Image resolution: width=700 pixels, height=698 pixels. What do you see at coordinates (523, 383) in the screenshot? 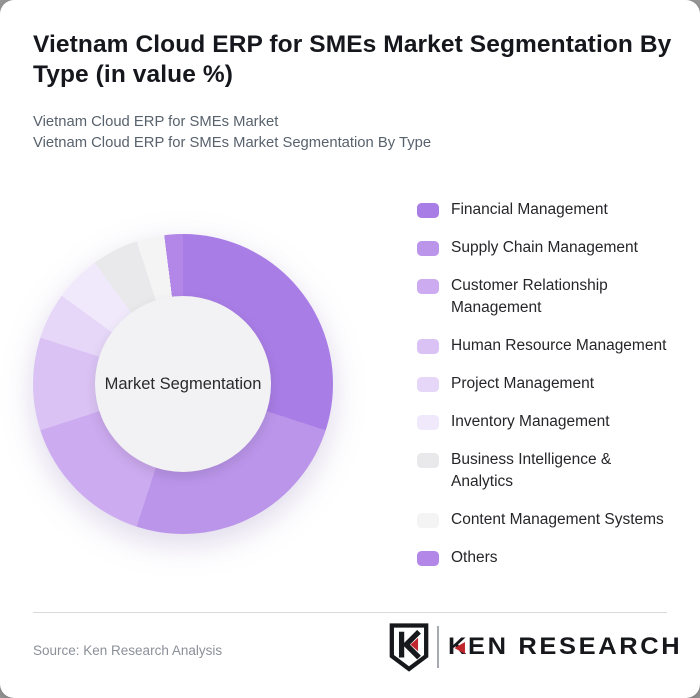
I see `legend-label: Project Management` at bounding box center [523, 383].